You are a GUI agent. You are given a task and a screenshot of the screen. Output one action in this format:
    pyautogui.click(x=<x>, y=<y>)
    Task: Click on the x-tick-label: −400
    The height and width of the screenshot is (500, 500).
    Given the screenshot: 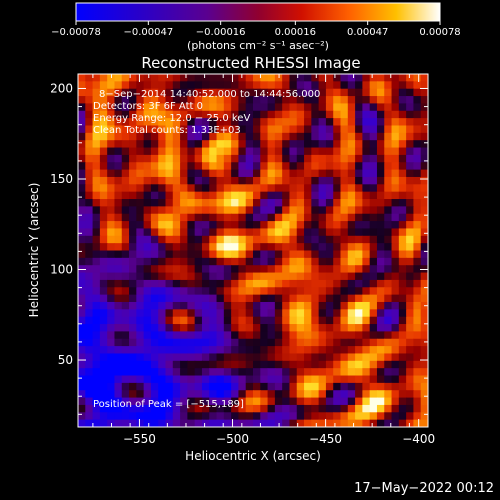 What is the action you would take?
    pyautogui.click(x=418, y=439)
    